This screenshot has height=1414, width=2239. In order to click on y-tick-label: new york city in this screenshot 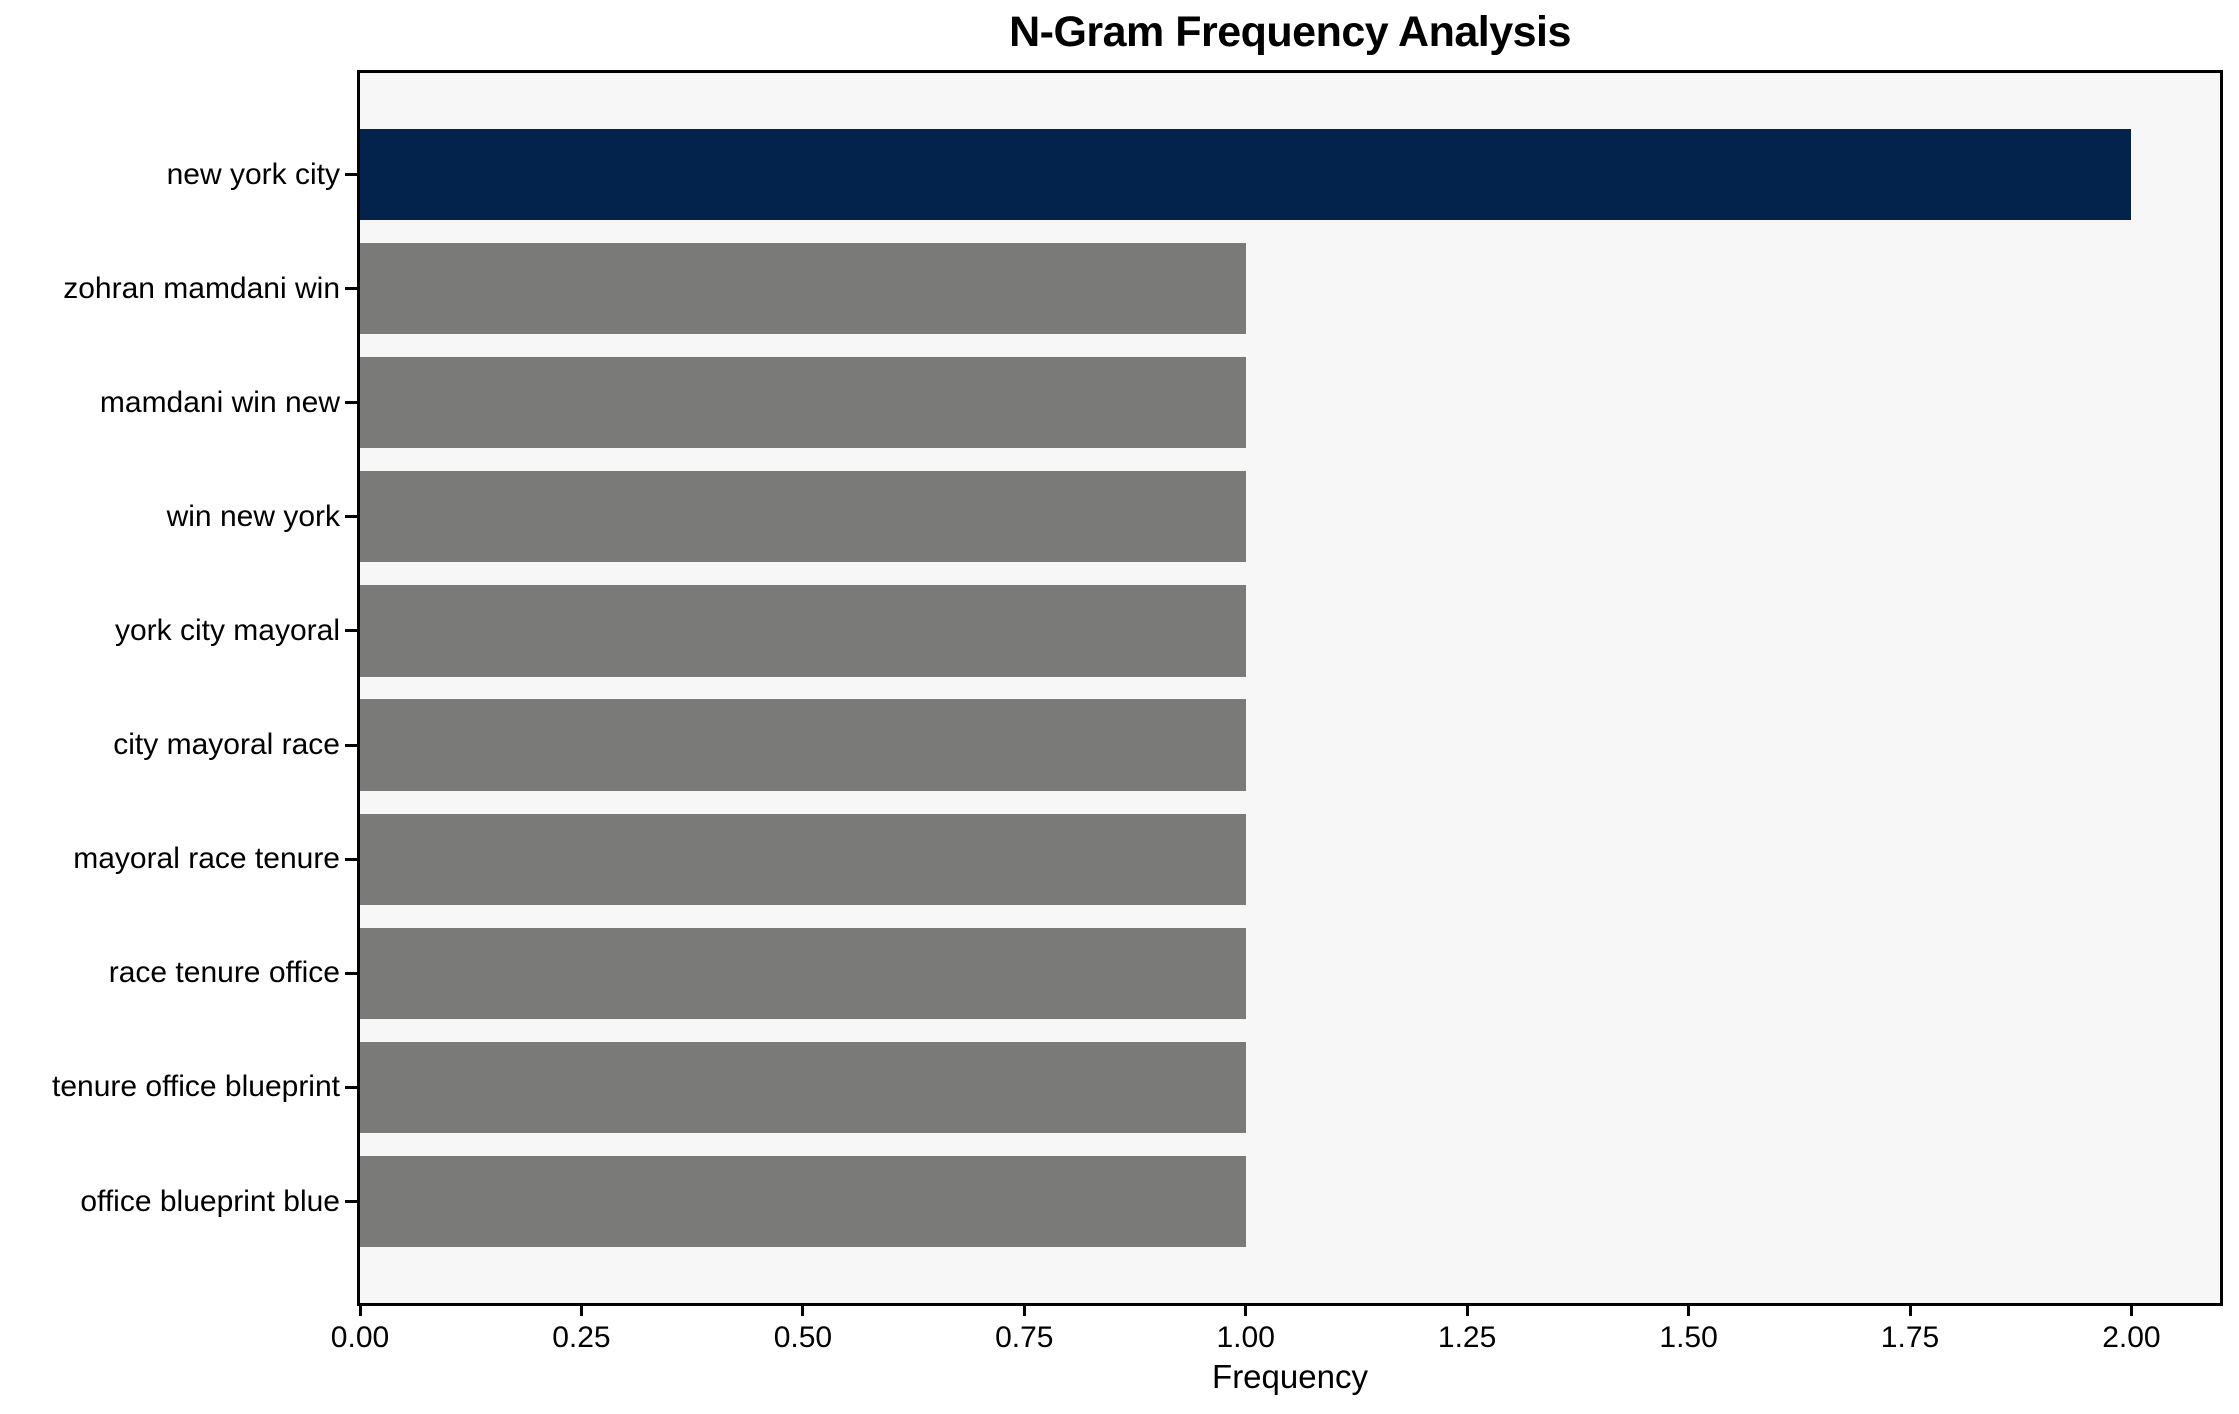, I will do `click(253, 174)`.